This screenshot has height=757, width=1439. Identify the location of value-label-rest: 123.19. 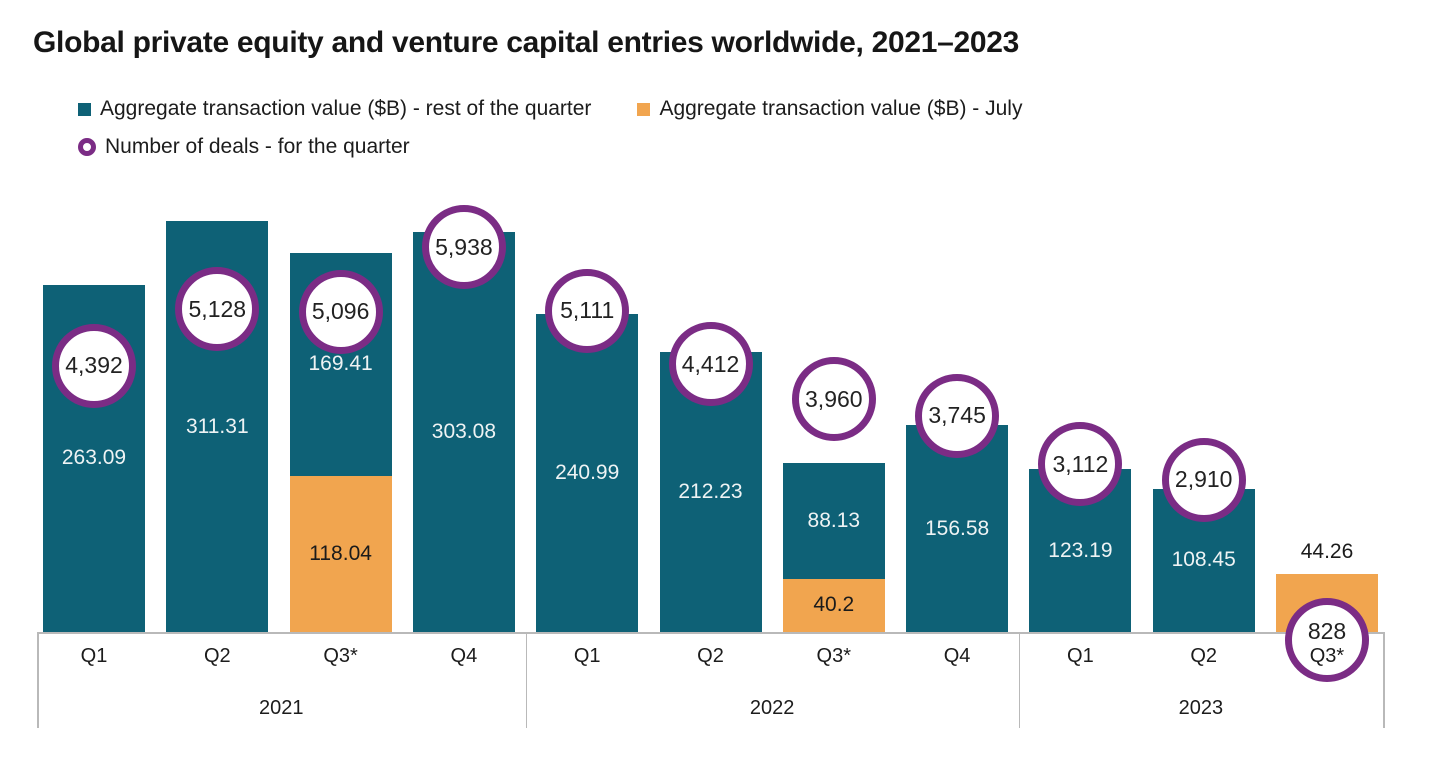
(1080, 550).